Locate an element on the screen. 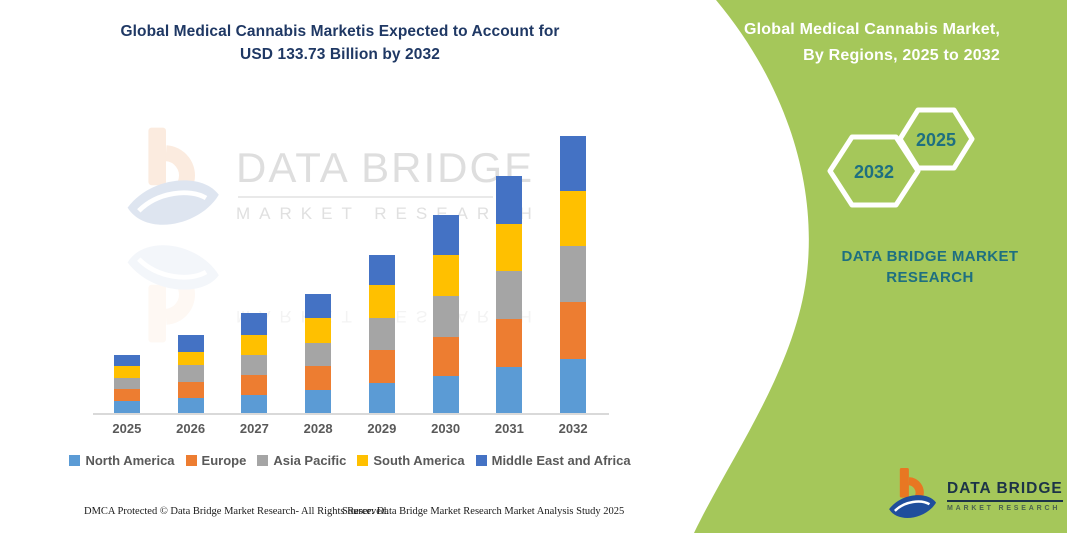 The width and height of the screenshot is (1067, 533). bar-stack-2027 is located at coordinates (254, 363).